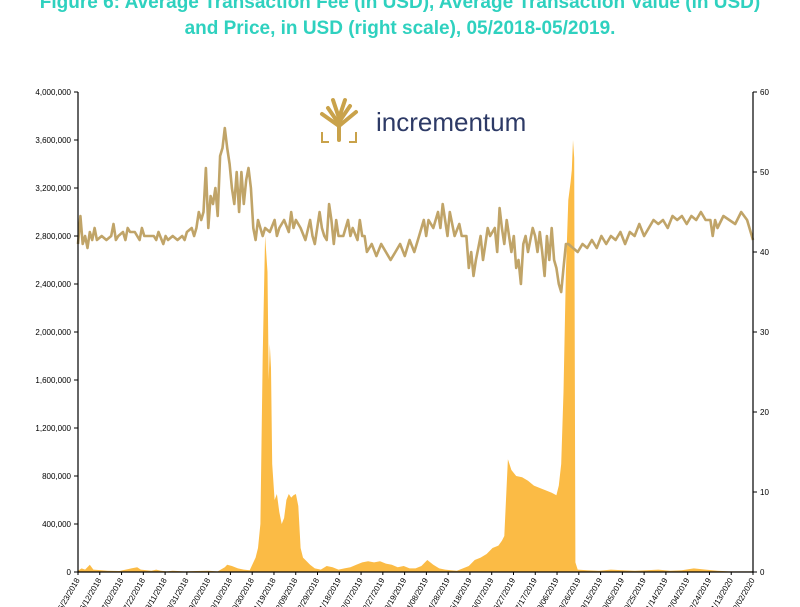 This screenshot has height=607, width=800. What do you see at coordinates (53, 332) in the screenshot?
I see `left-tick-label: 2,000,000` at bounding box center [53, 332].